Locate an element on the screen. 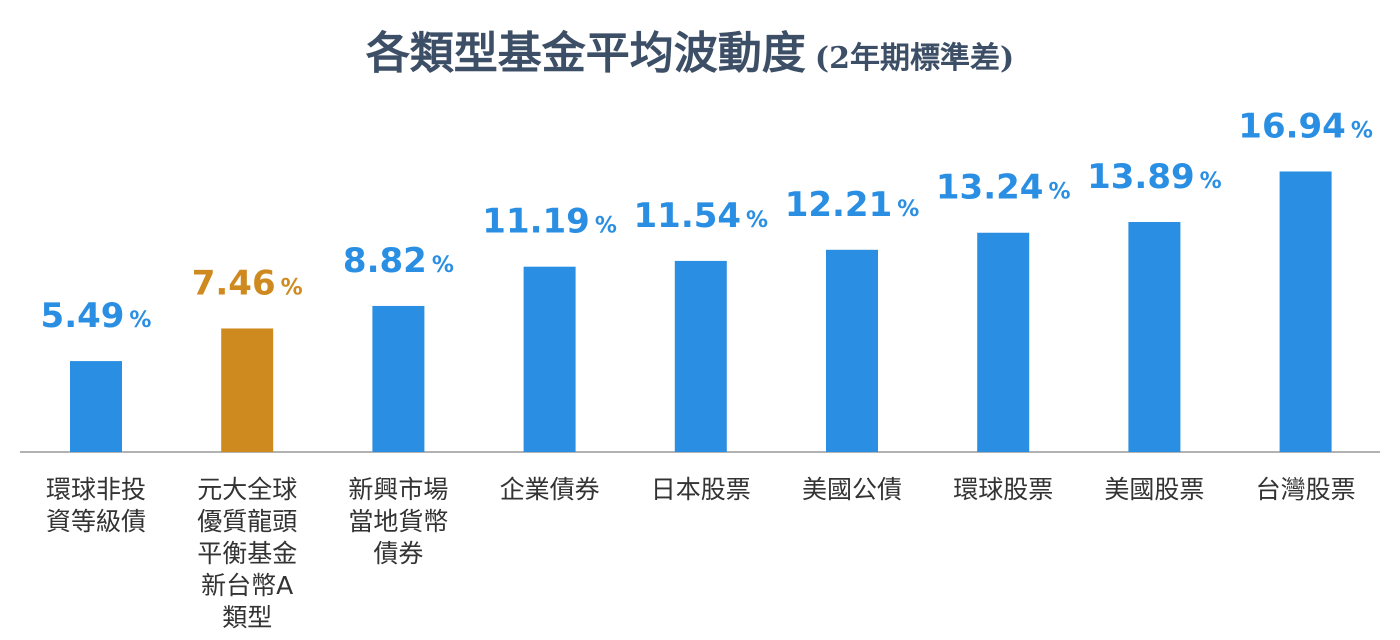  data-label-value: 7.46 is located at coordinates (234, 283).